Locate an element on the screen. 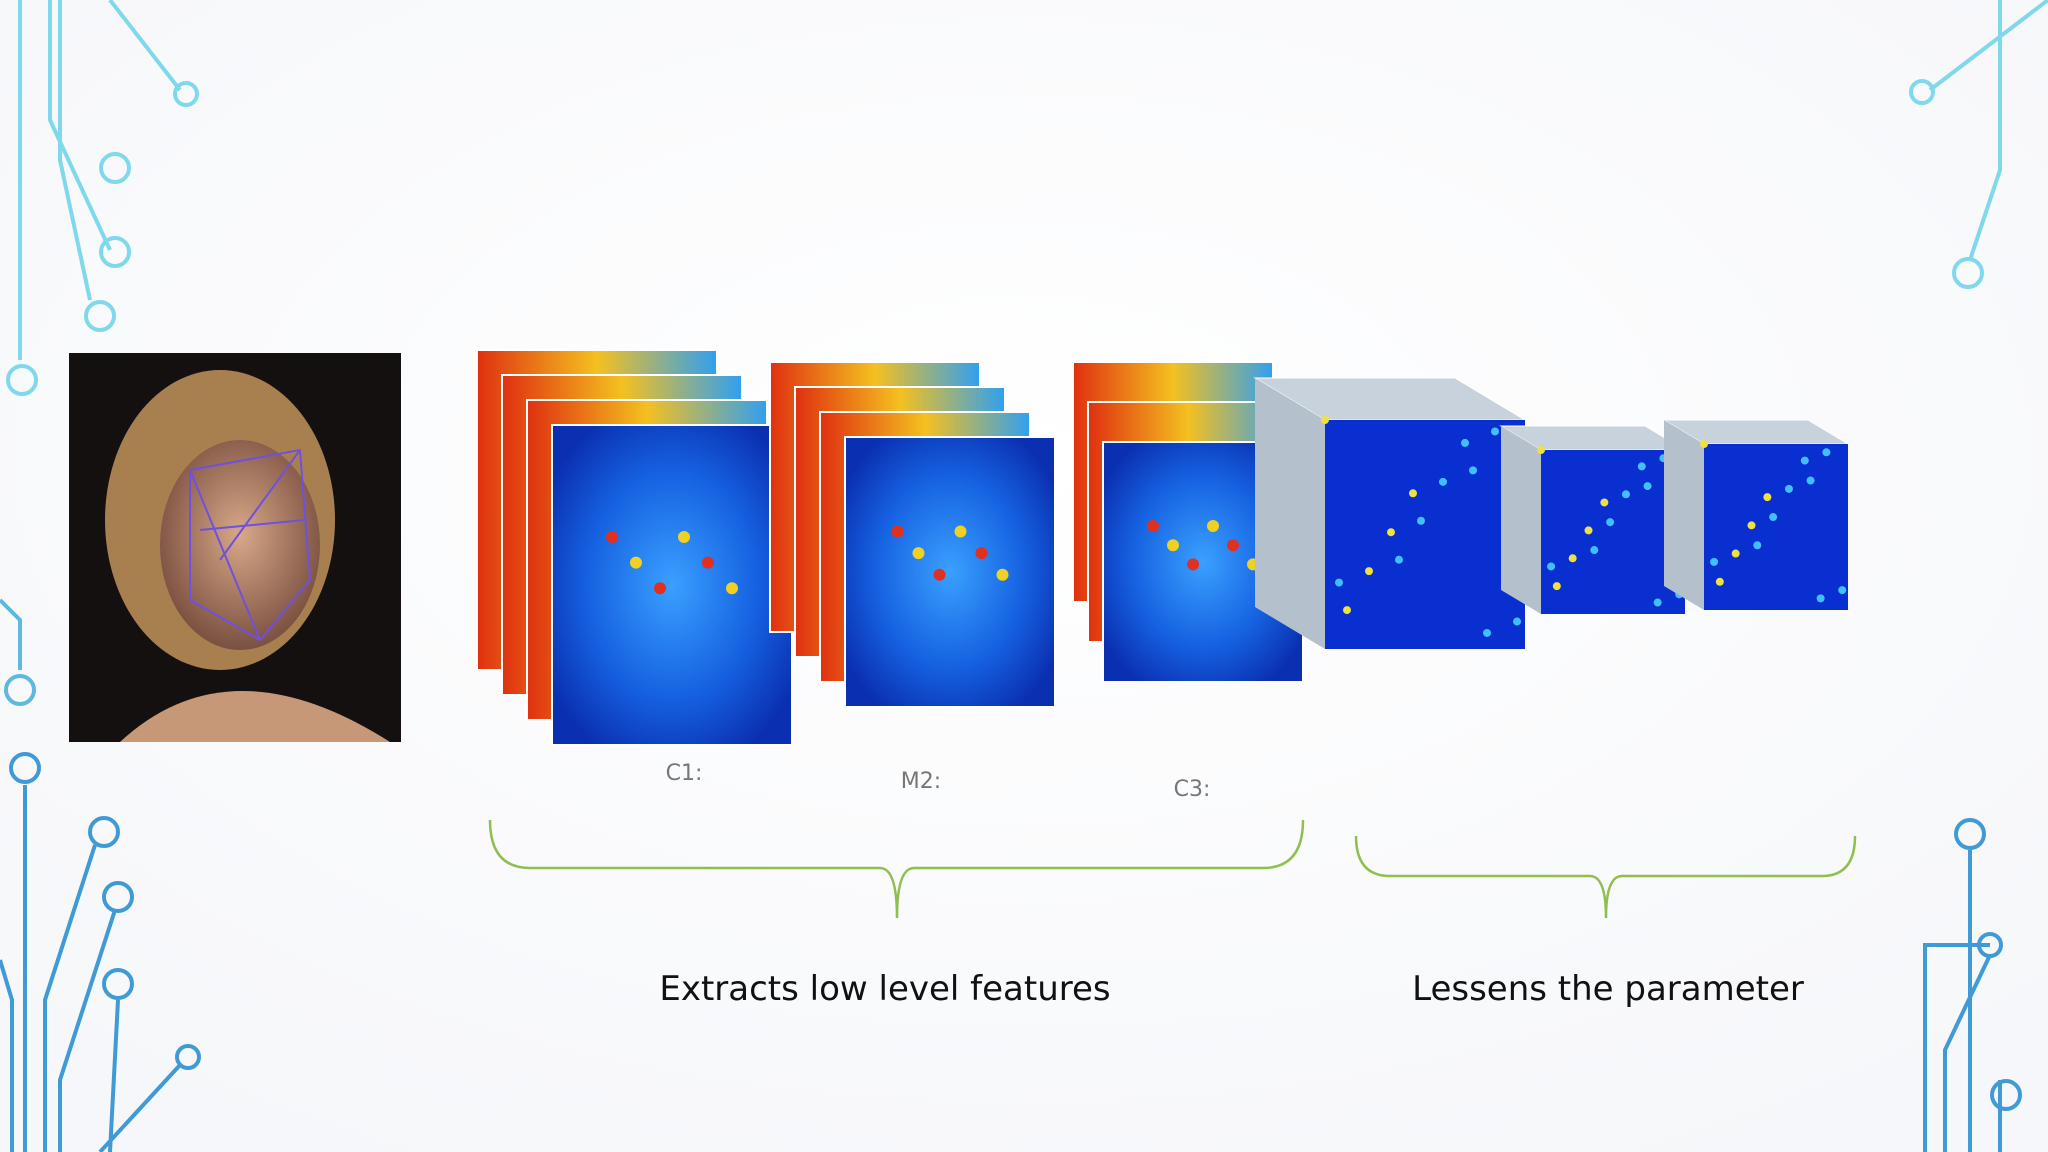 The height and width of the screenshot is (1152, 2048). layer-label: C3: is located at coordinates (1192, 789).